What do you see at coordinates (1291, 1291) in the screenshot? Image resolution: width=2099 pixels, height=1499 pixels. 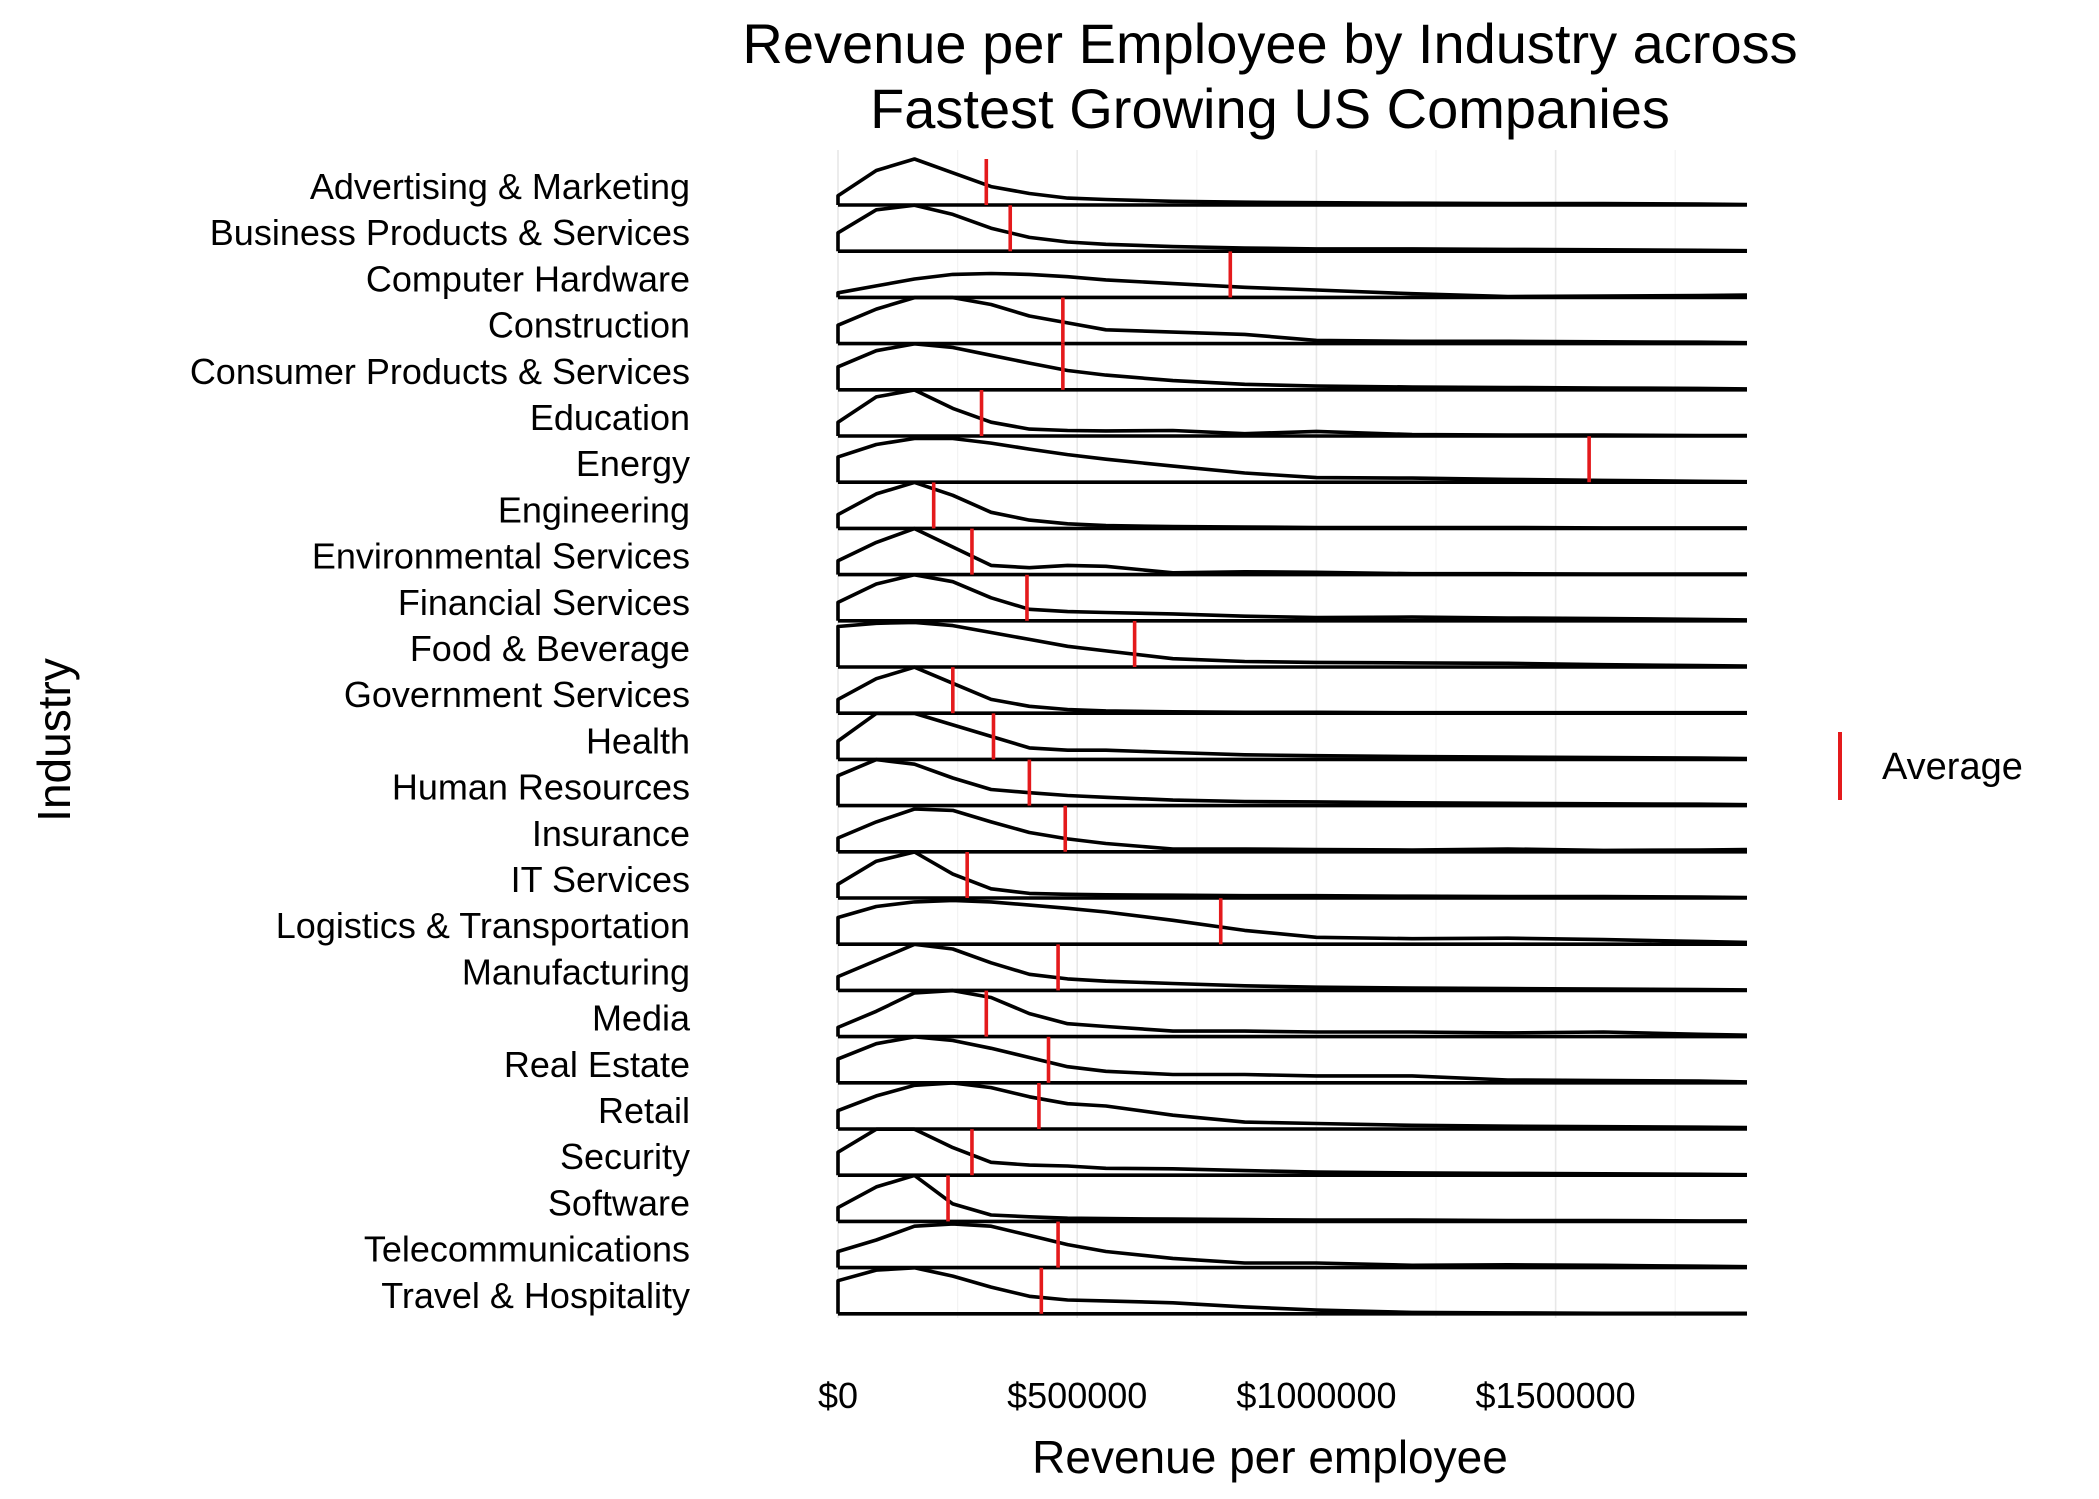 I see `density-curve-travel-hospitality` at bounding box center [1291, 1291].